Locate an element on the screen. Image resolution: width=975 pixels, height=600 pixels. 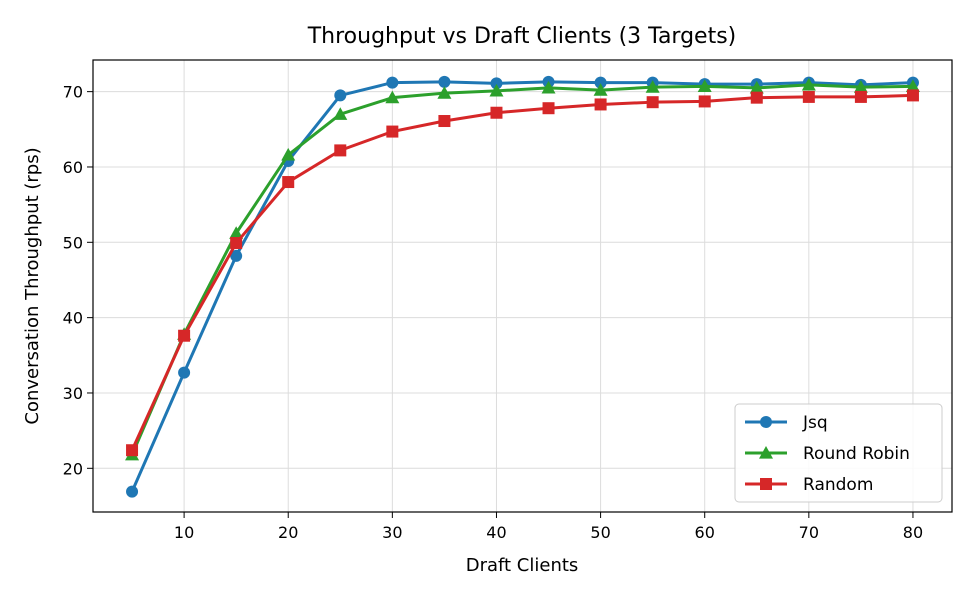
legend-item-round-robin: Round Robin is located at coordinates (827, 454).